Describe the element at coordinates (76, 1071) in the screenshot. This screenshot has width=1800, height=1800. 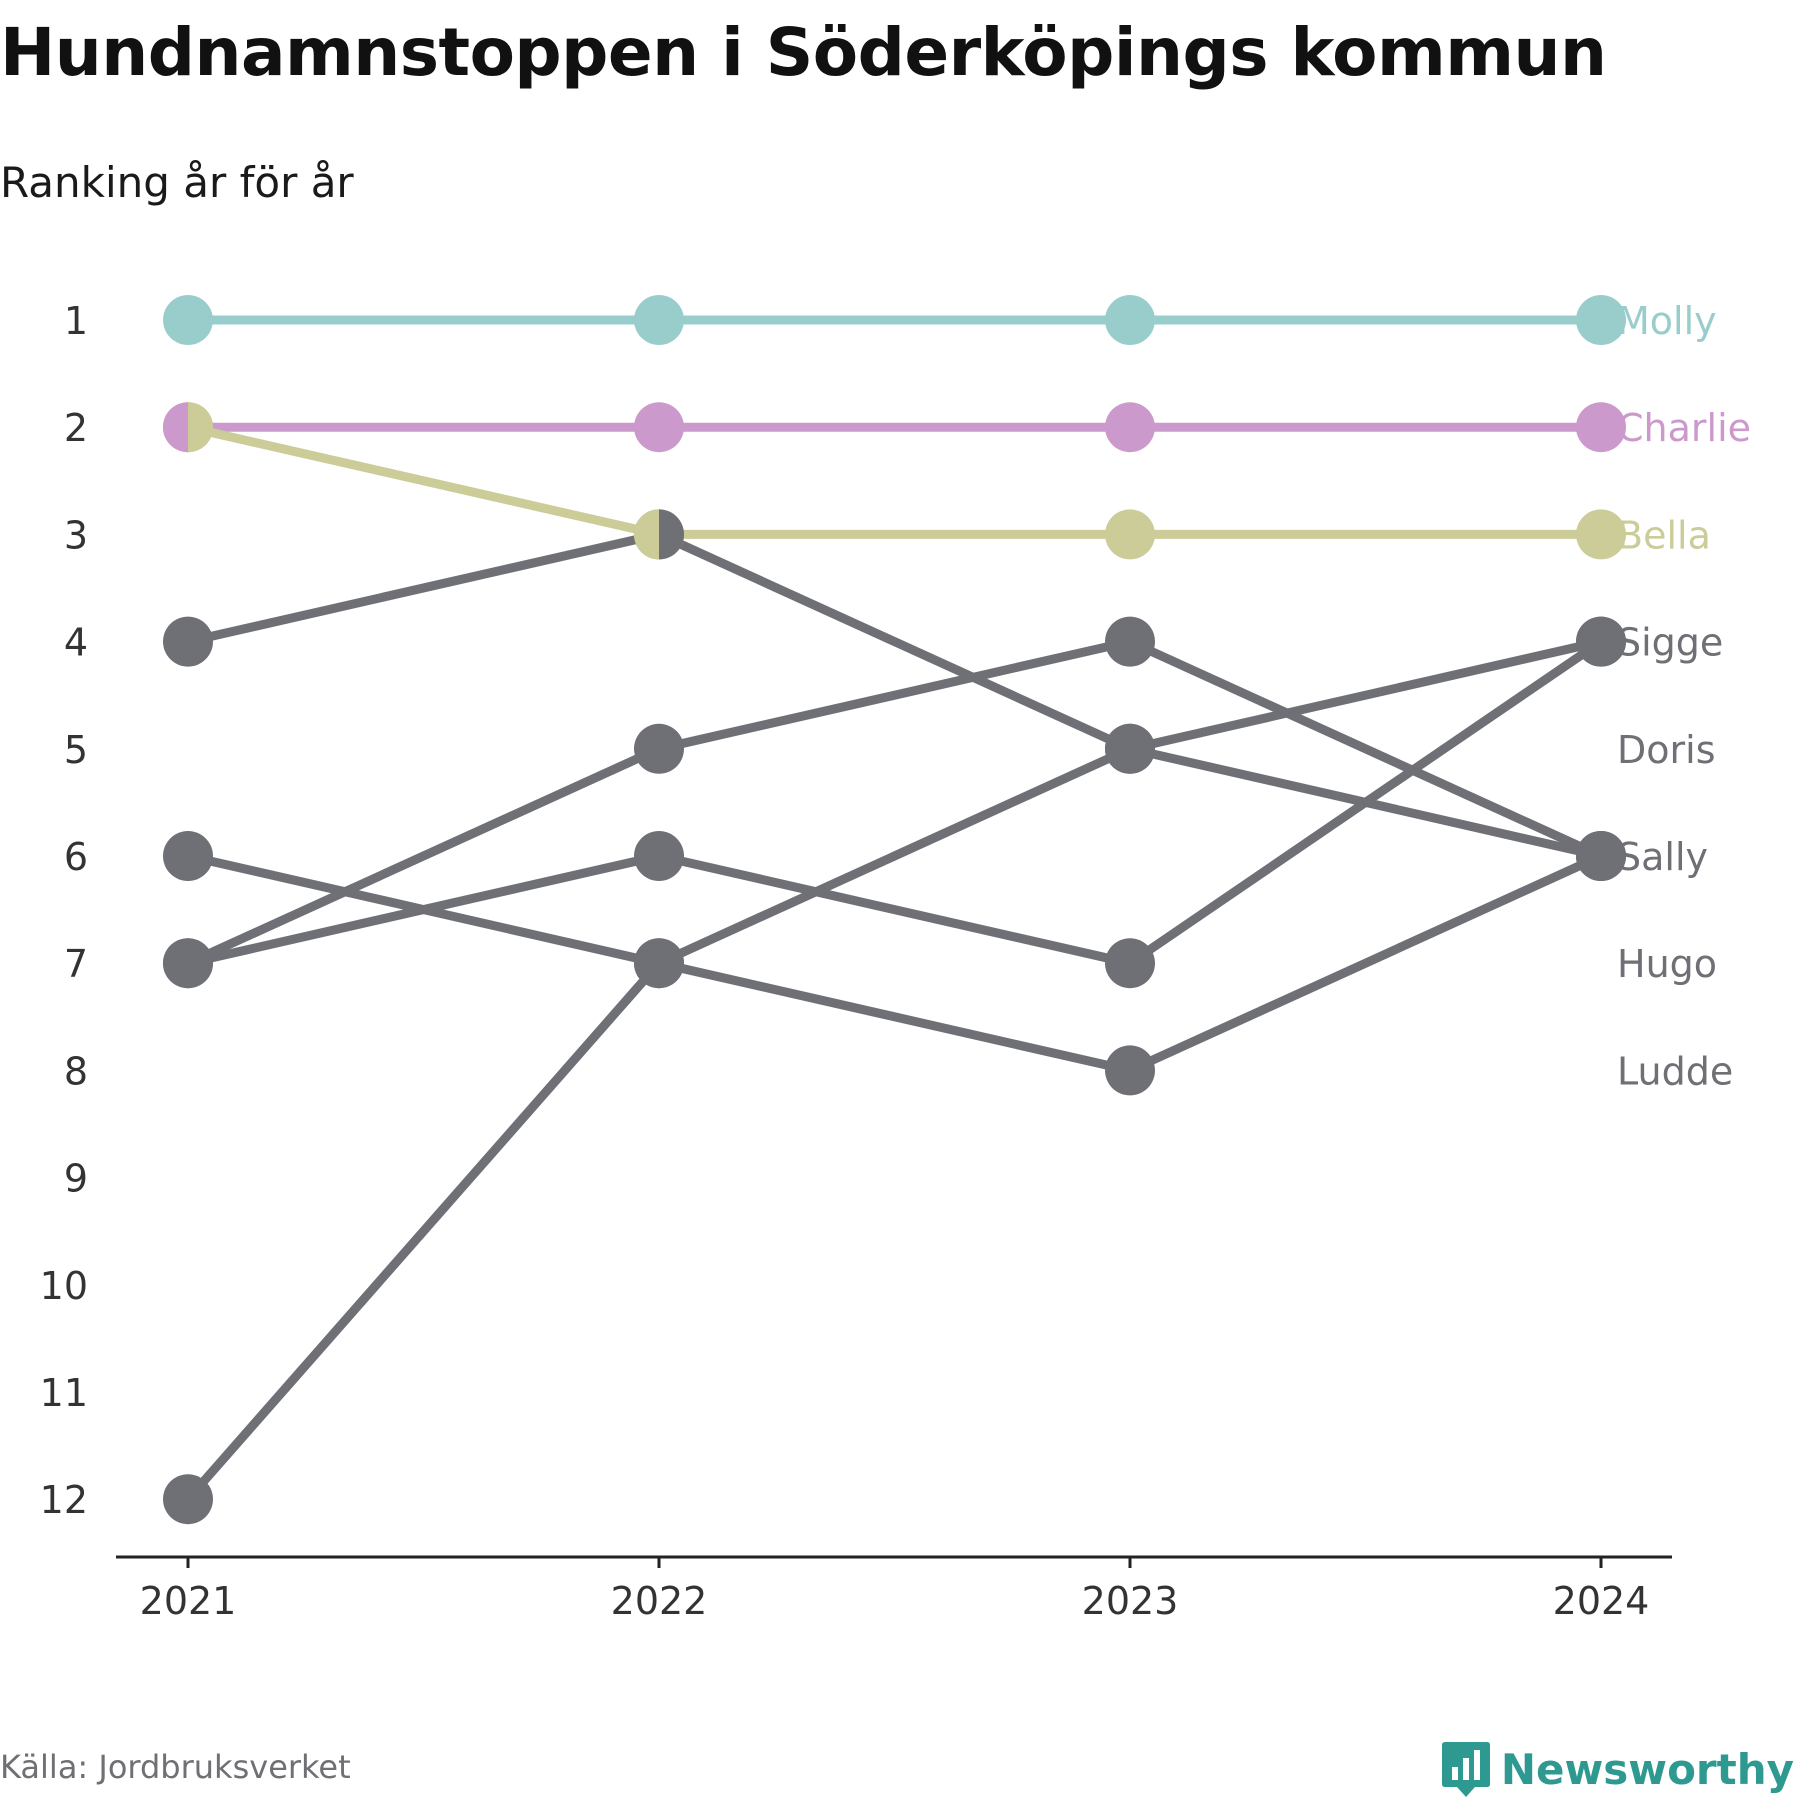
I see `y-tick-label: 8` at that location.